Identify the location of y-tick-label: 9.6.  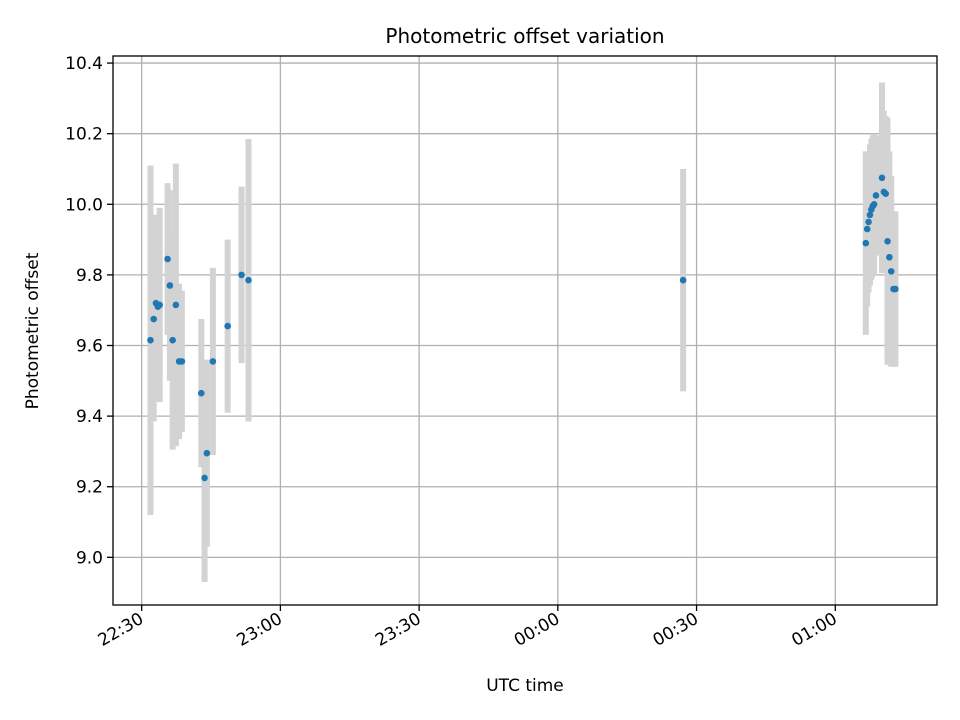
(89, 347).